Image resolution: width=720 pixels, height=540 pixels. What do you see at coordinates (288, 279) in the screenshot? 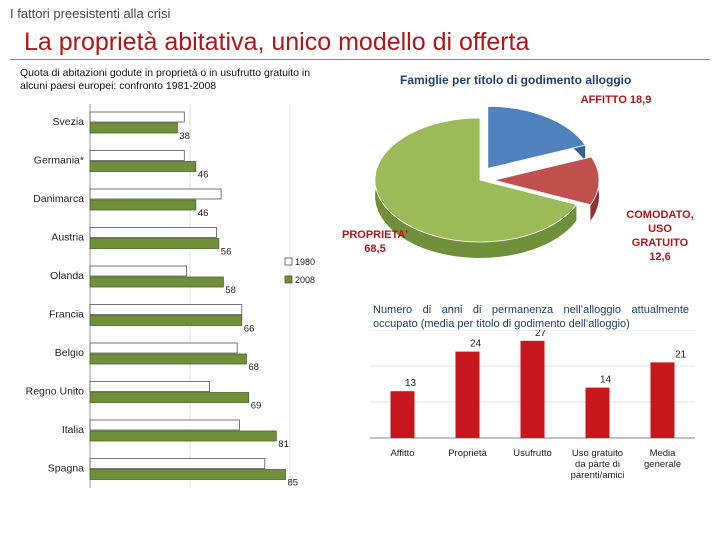
I see `legend-swatch-2008` at bounding box center [288, 279].